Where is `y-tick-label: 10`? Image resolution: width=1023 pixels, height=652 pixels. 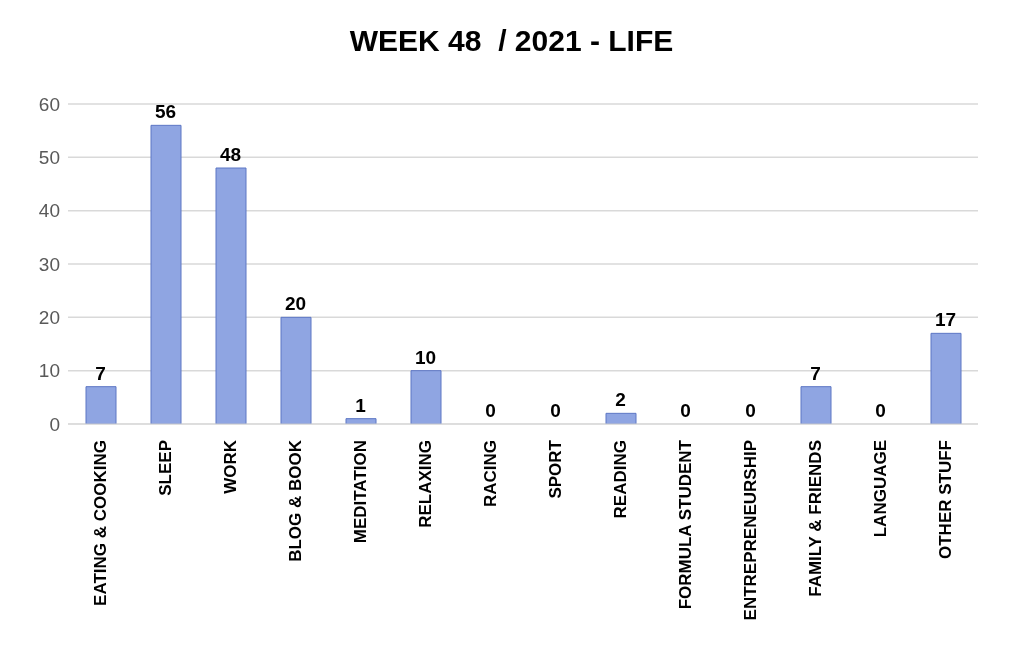
y-tick-label: 10 is located at coordinates (49, 371).